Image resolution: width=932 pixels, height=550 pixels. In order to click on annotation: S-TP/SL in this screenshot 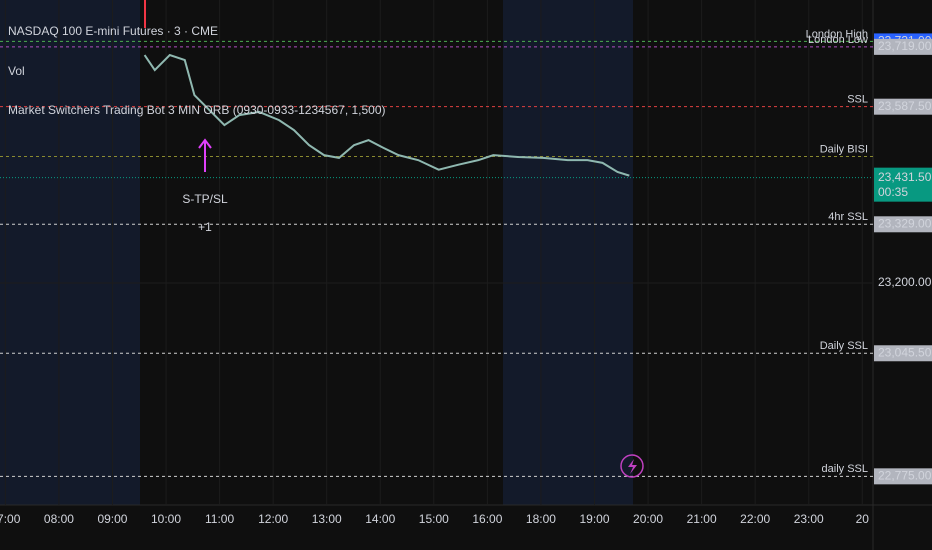, I will do `click(205, 199)`.